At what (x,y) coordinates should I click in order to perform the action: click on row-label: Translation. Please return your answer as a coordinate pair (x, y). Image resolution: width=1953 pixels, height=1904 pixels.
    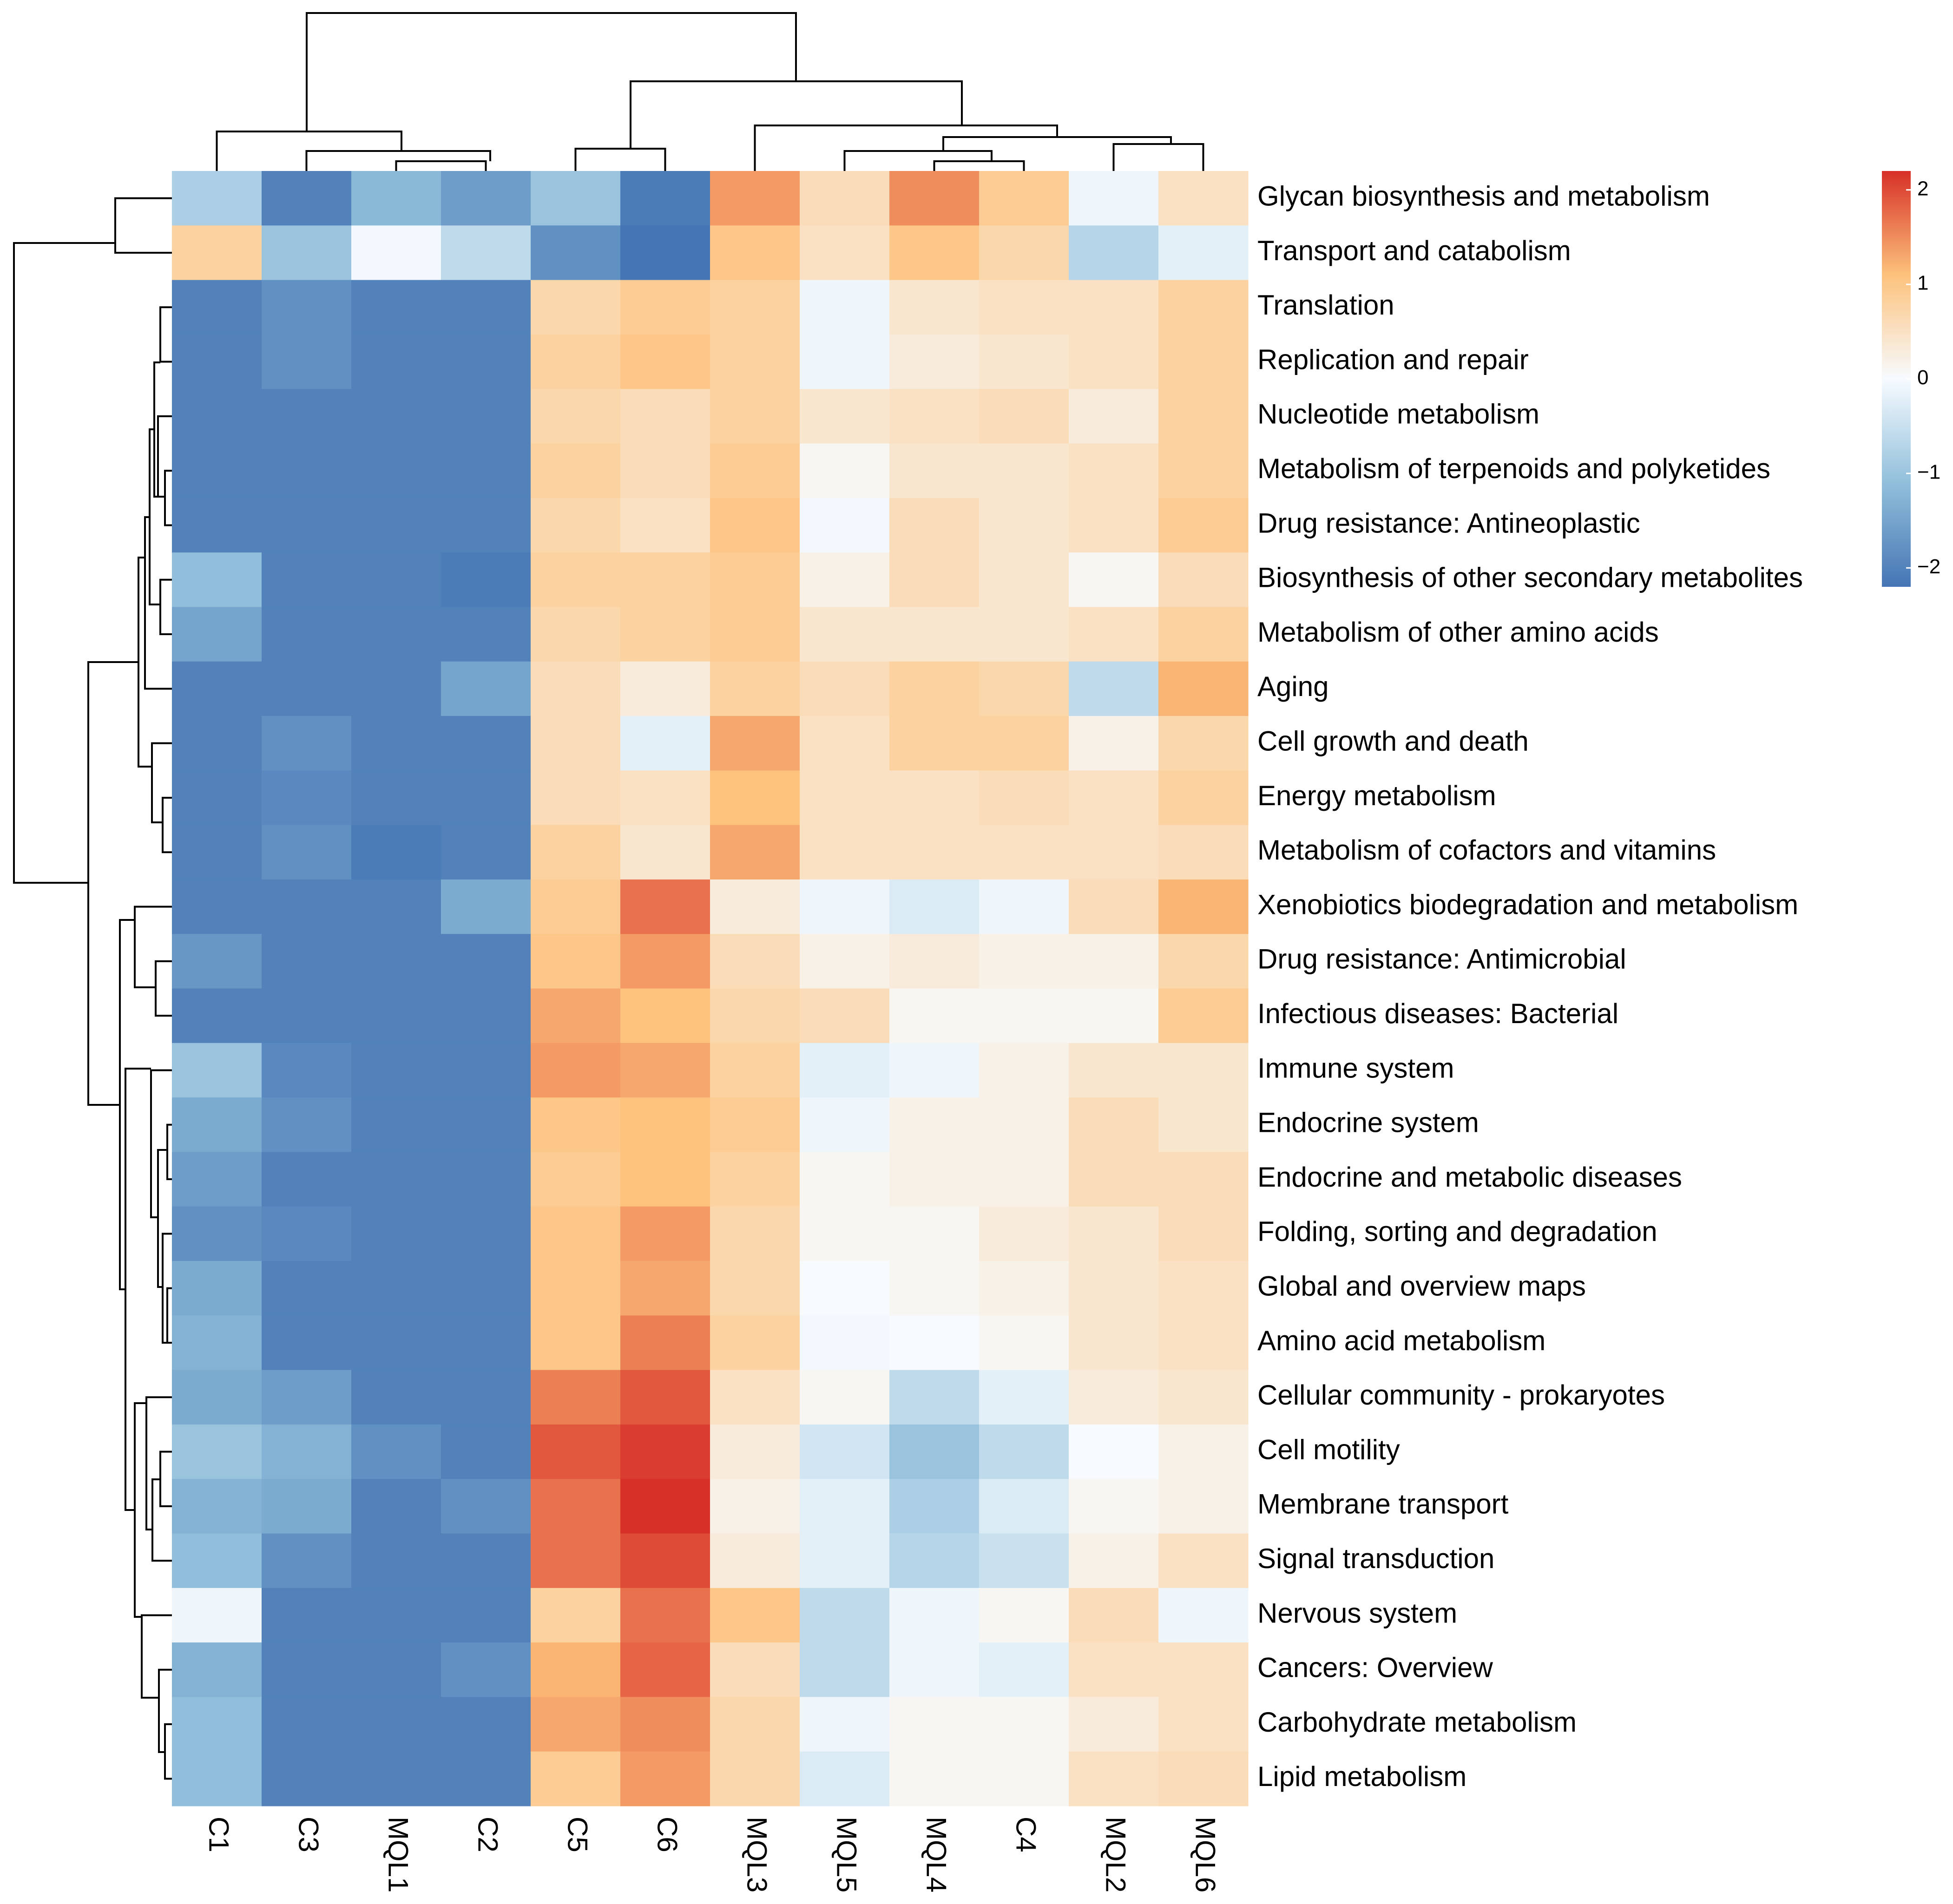
    Looking at the image, I should click on (1325, 305).